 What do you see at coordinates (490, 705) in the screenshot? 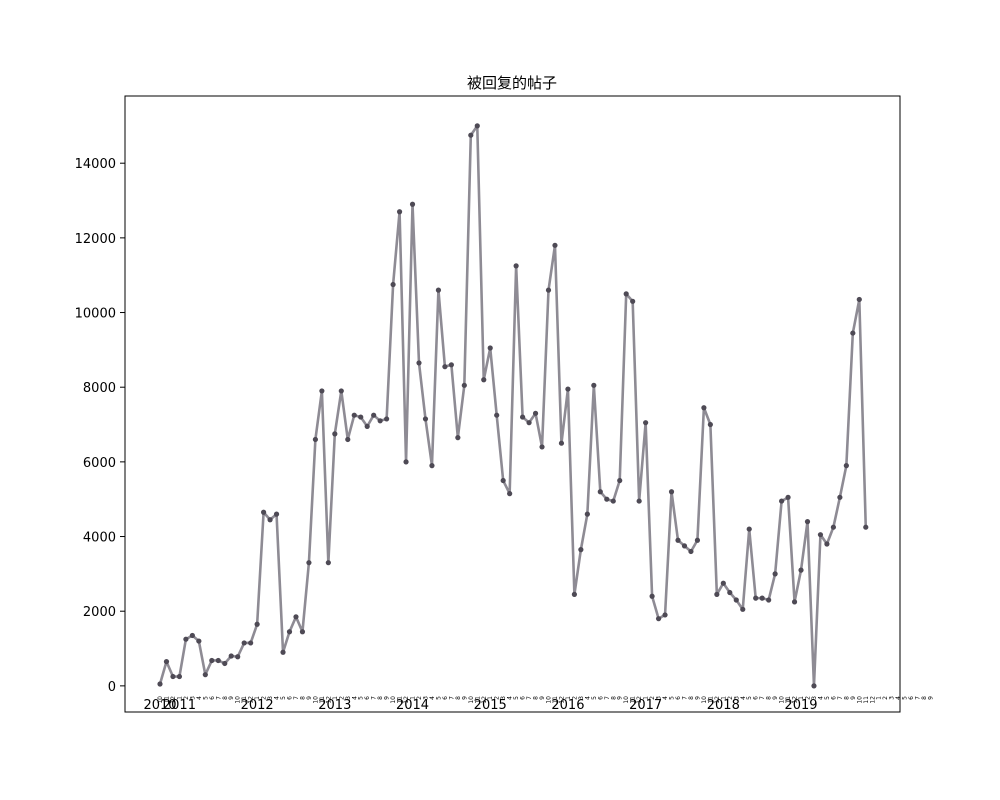
I see `x-year-label: 2015` at bounding box center [490, 705].